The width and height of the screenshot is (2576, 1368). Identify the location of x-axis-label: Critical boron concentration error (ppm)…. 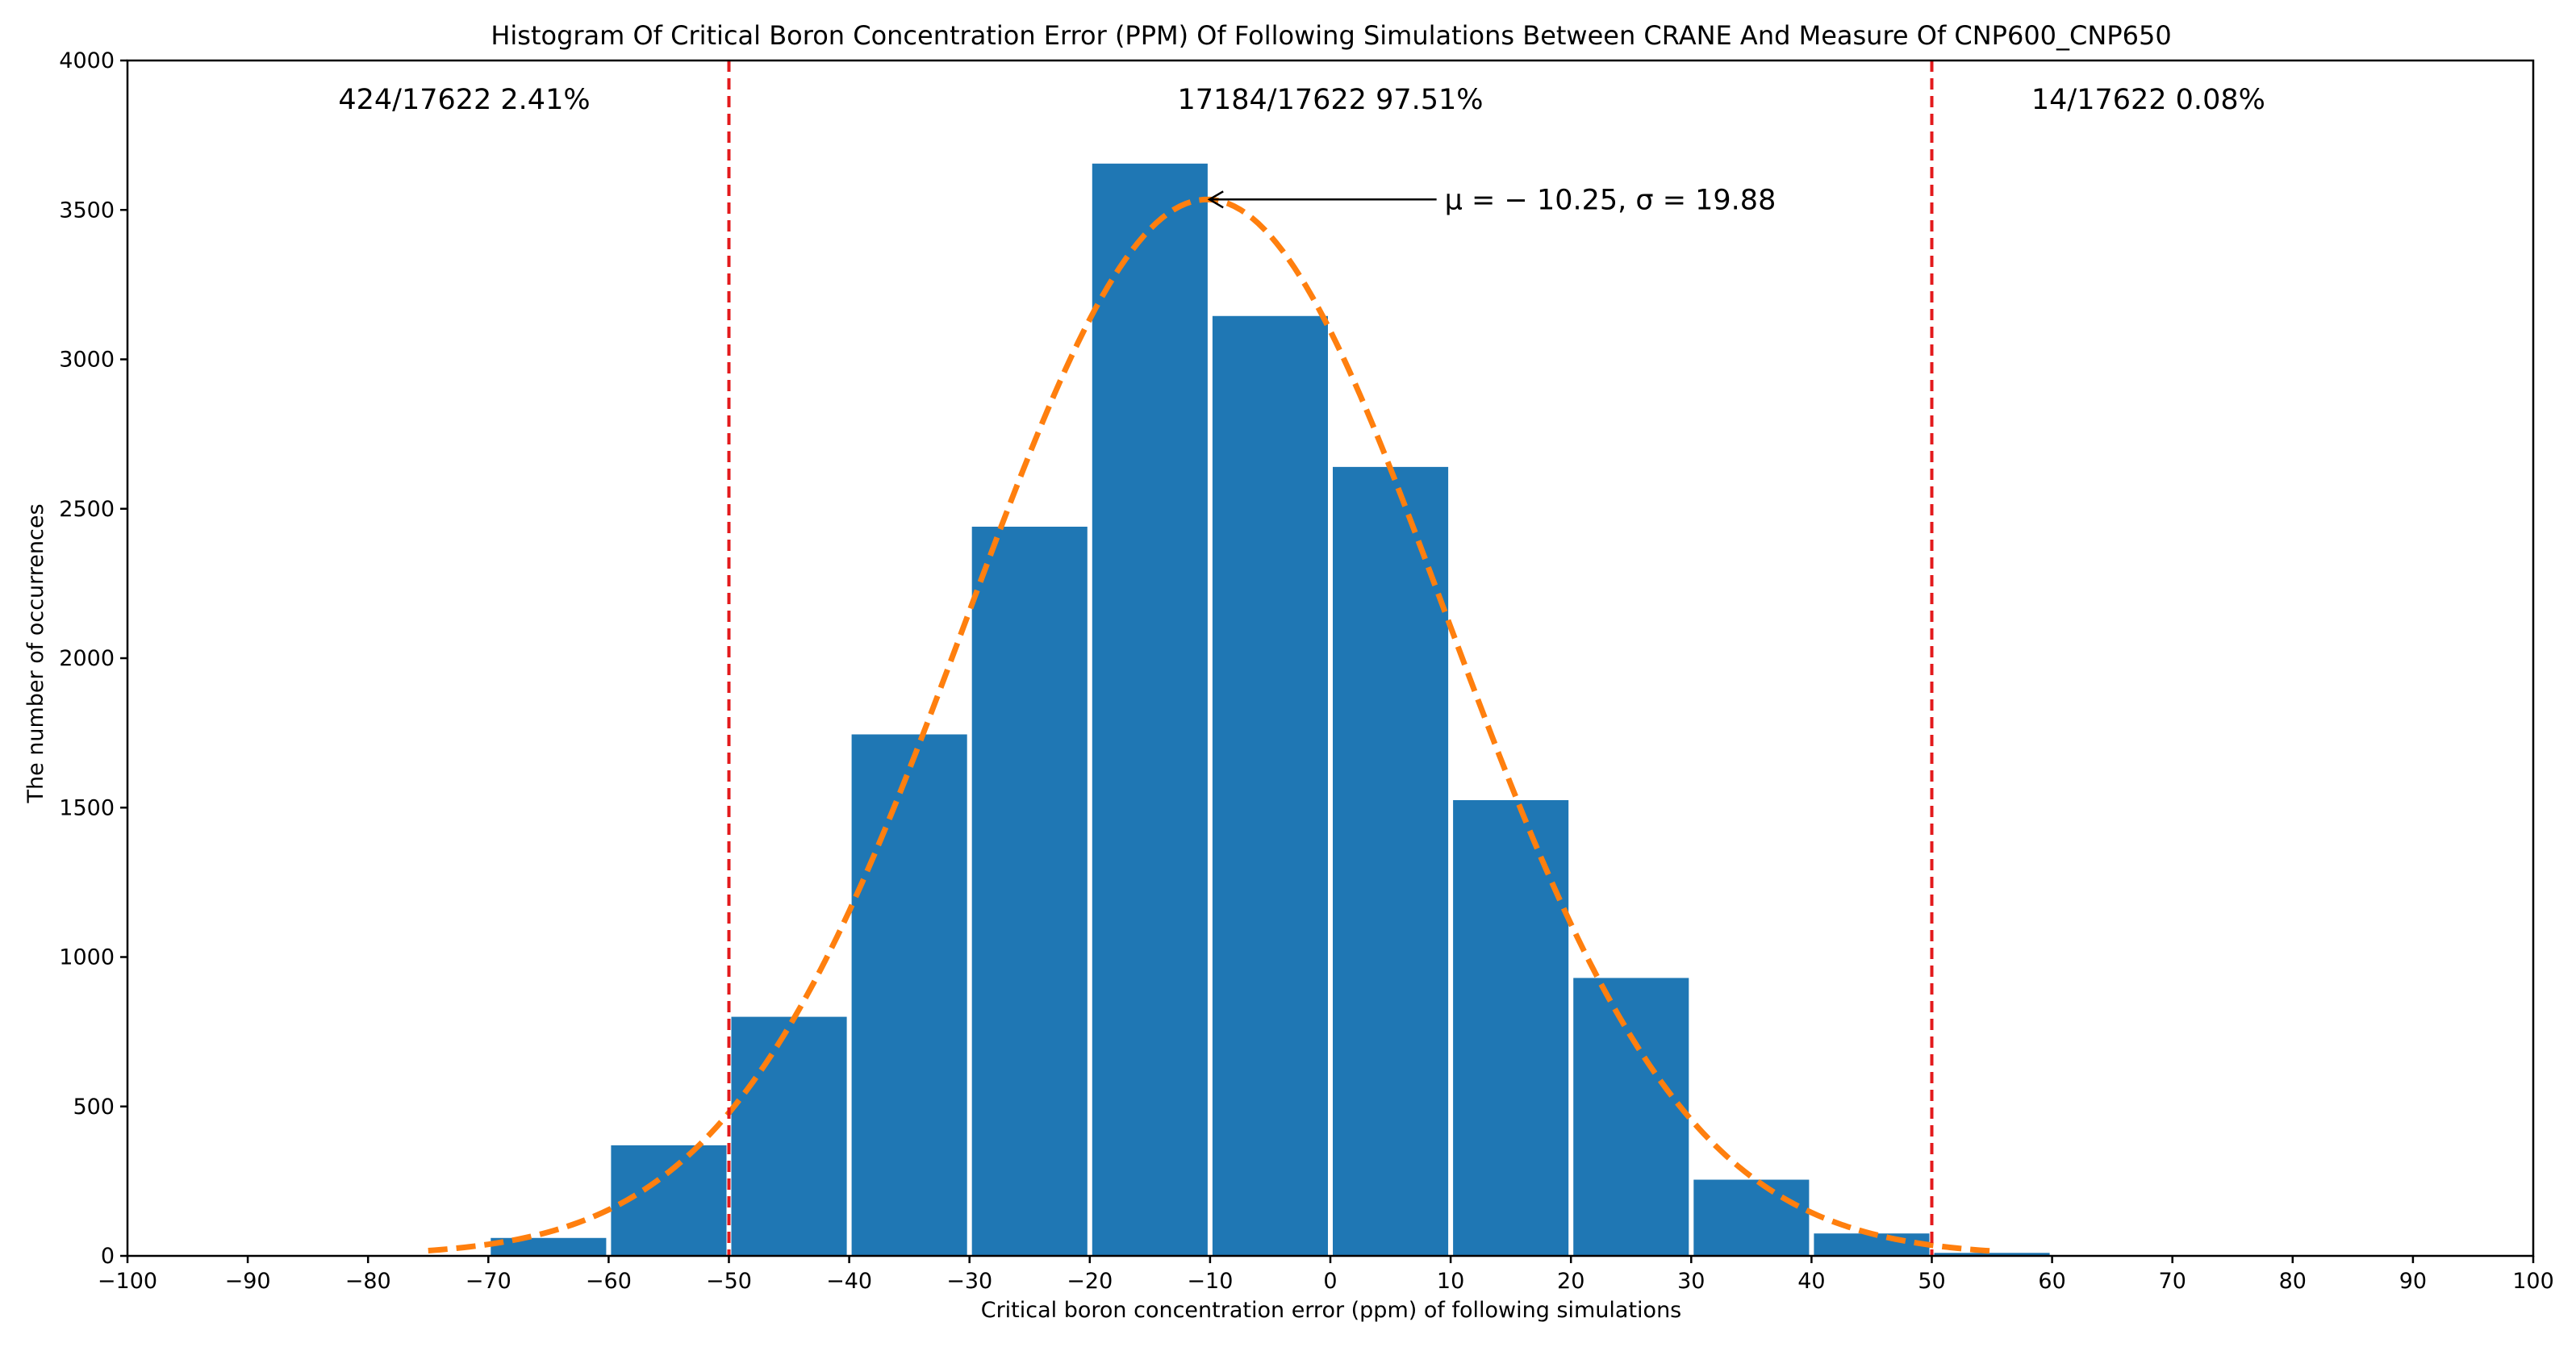
(1331, 1310).